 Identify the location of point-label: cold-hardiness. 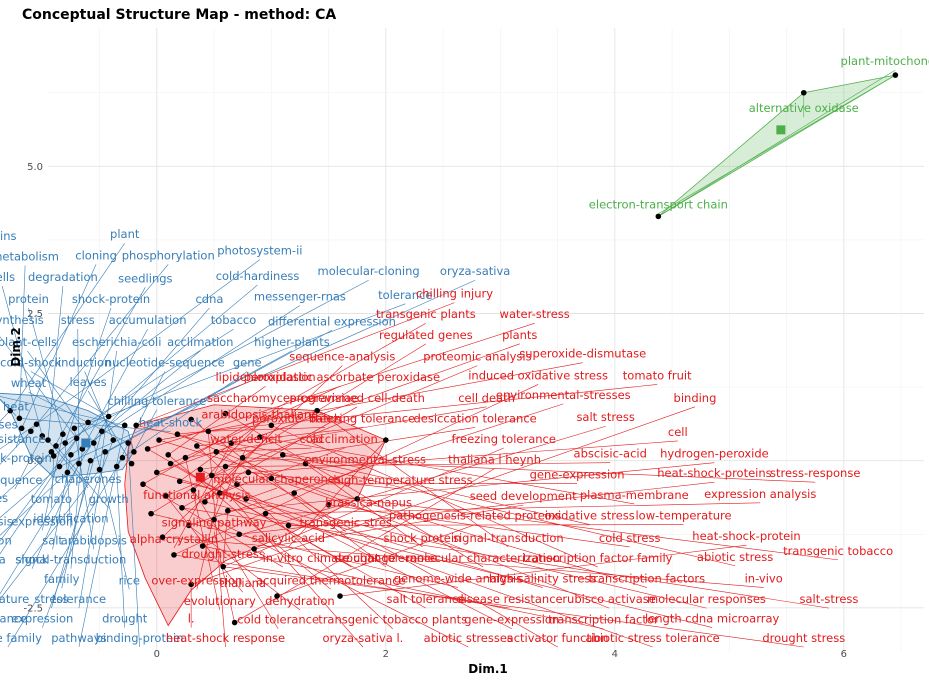
(258, 276).